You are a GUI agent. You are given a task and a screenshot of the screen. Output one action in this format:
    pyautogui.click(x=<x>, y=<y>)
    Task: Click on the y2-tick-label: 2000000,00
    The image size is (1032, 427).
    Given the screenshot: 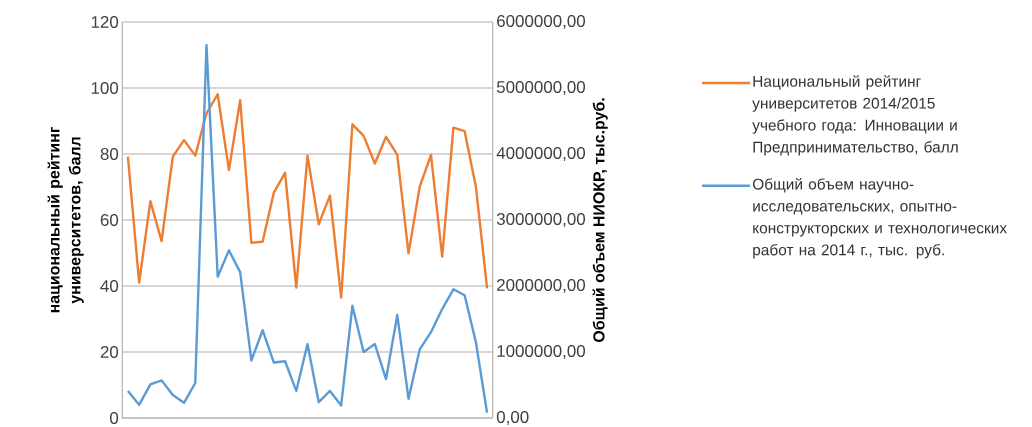 What is the action you would take?
    pyautogui.click(x=541, y=286)
    